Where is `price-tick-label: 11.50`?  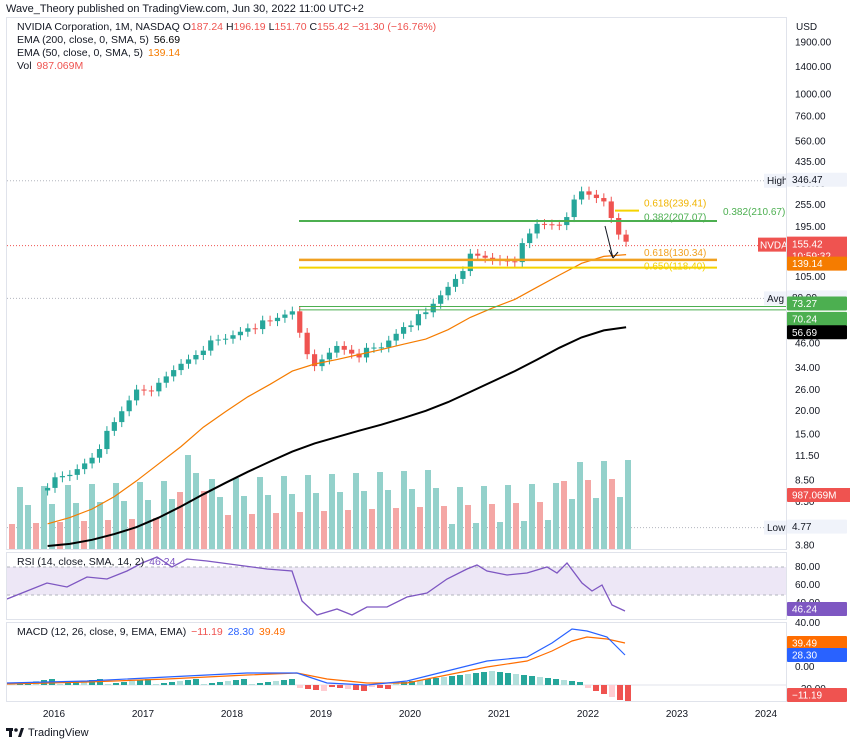 price-tick-label: 11.50 is located at coordinates (807, 456).